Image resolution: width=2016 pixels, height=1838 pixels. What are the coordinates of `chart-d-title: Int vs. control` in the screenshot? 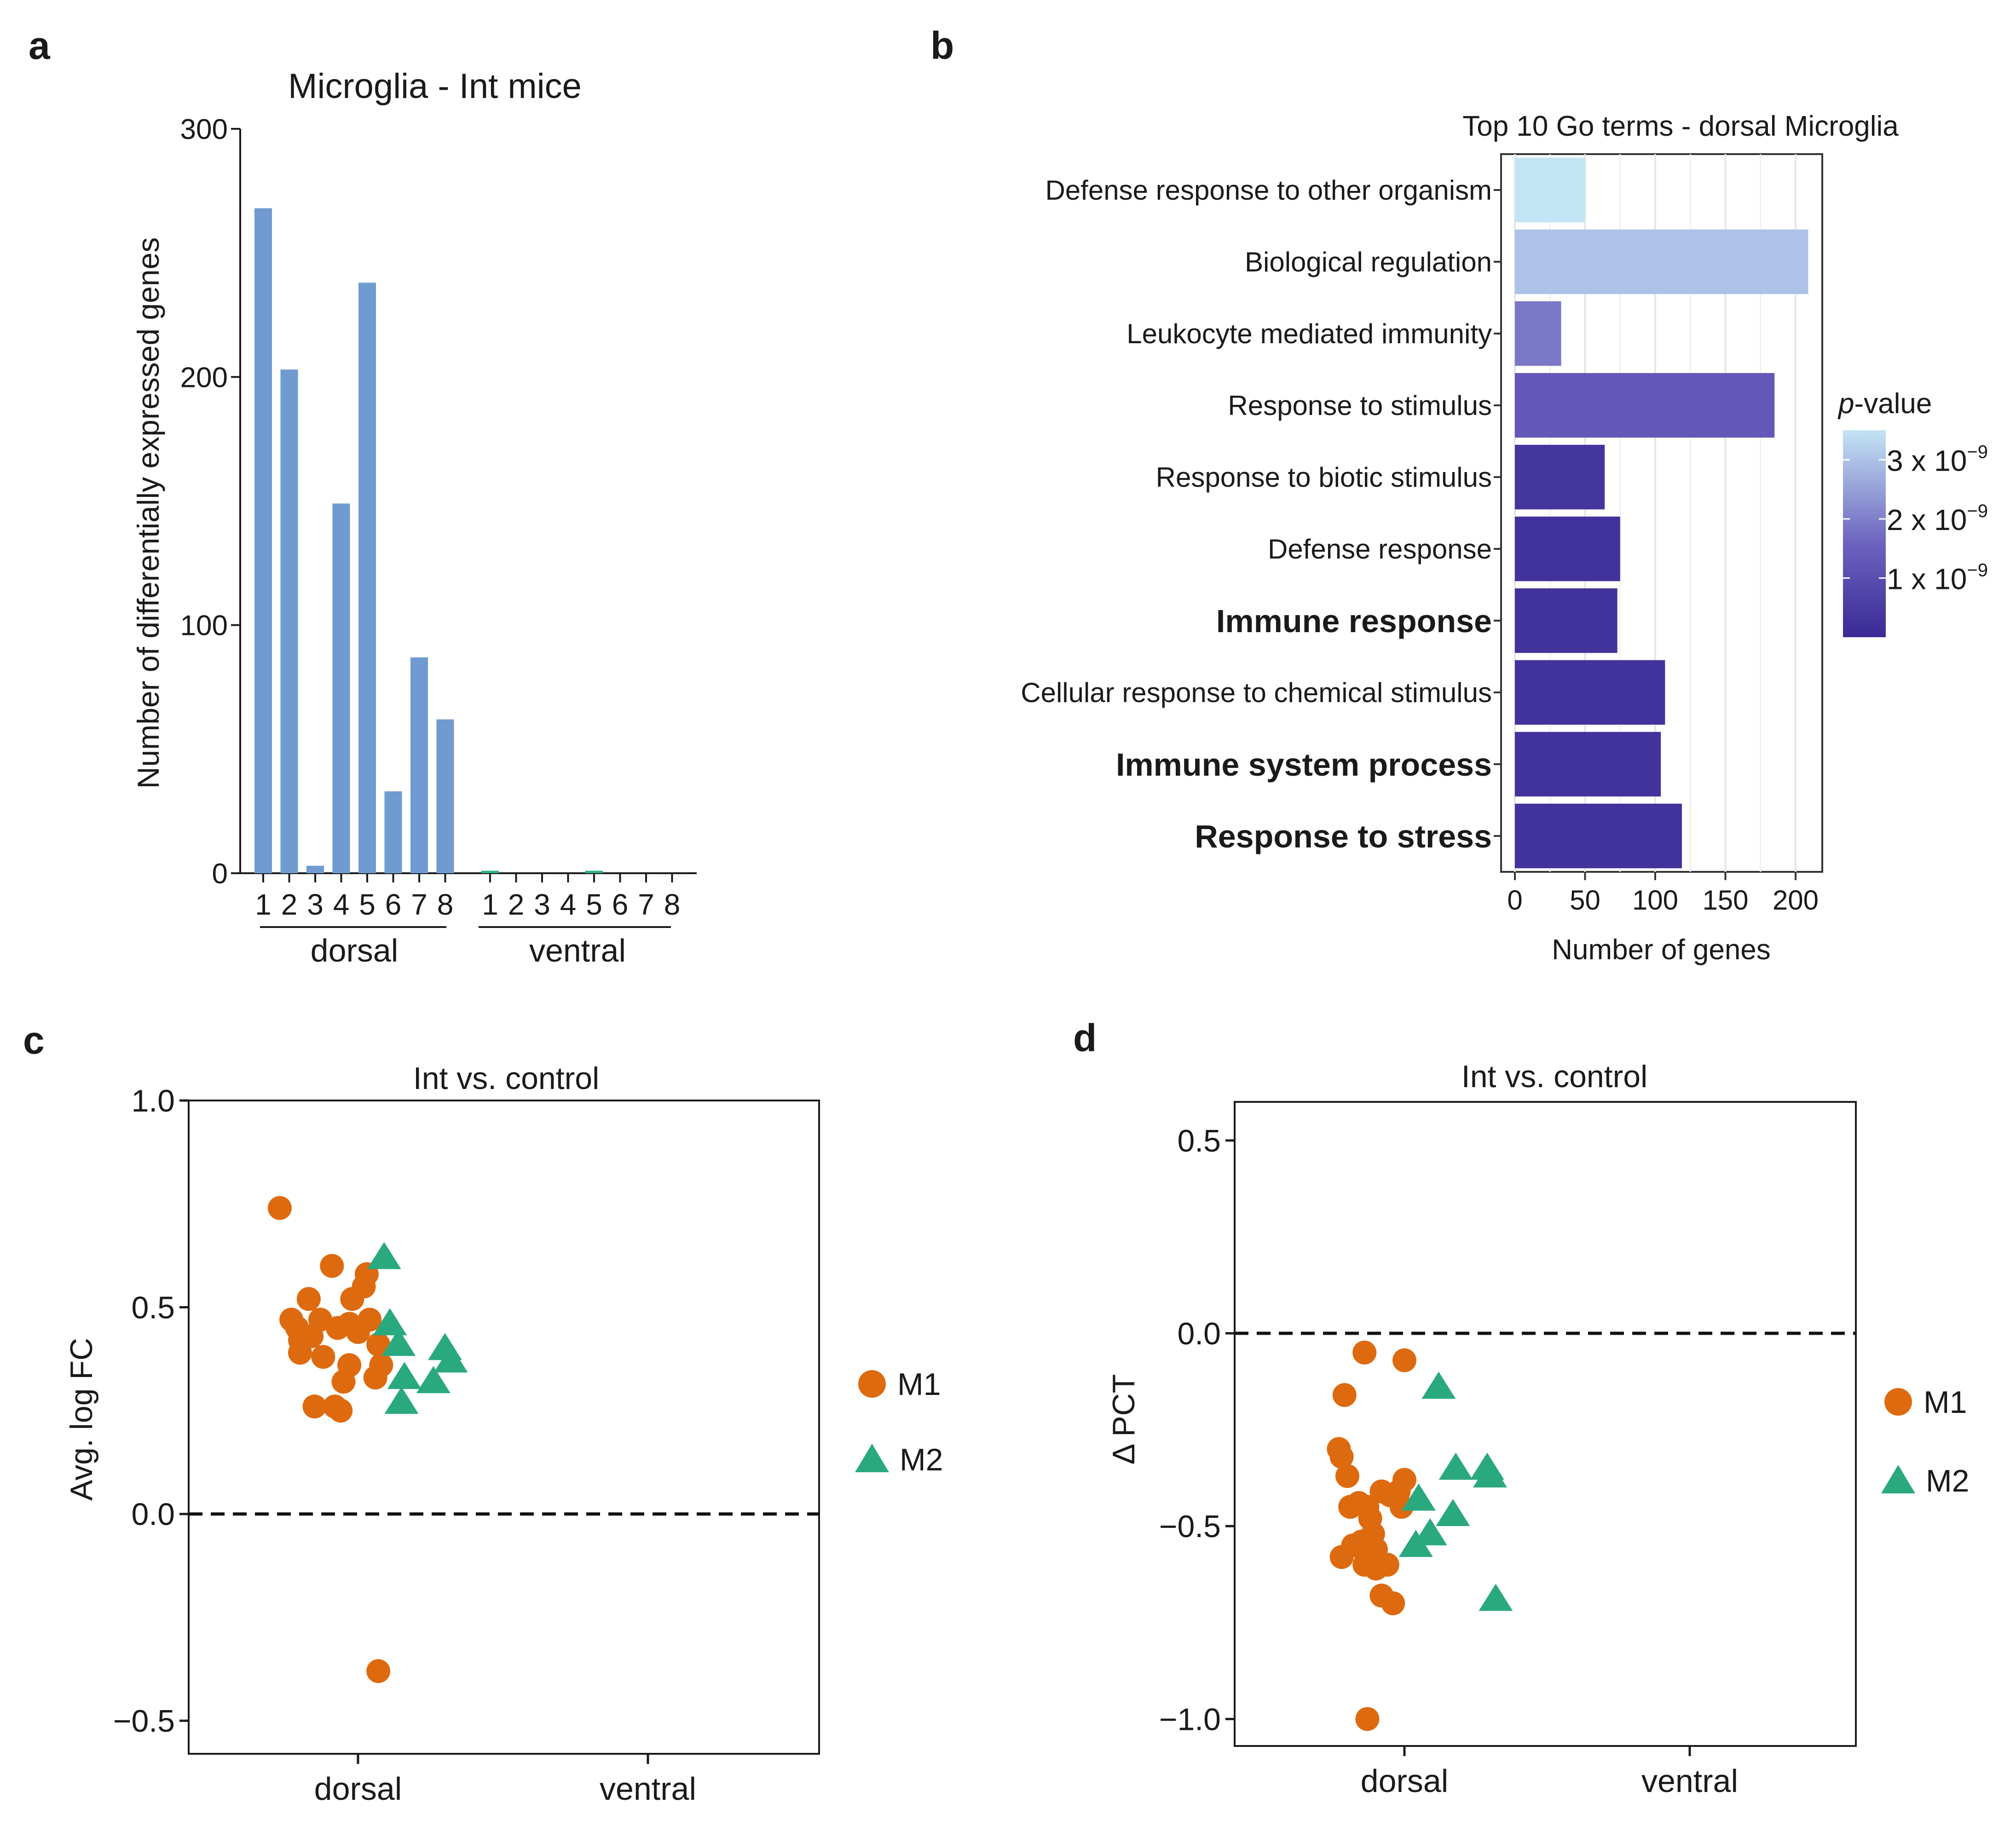 It's located at (1554, 1077).